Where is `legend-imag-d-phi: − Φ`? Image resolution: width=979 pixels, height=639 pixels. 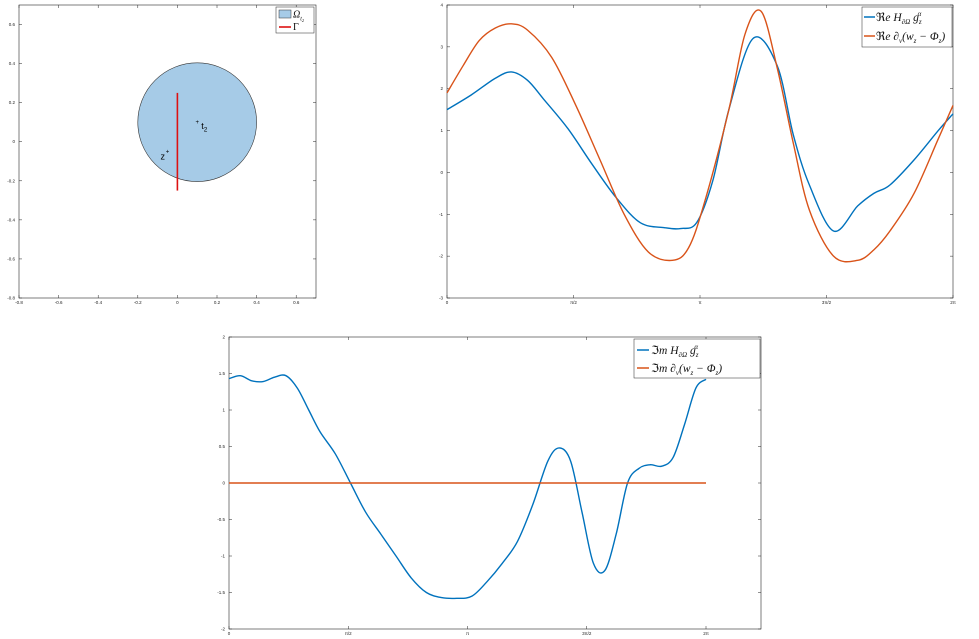
legend-imag-d-phi: − Φ is located at coordinates (704, 369).